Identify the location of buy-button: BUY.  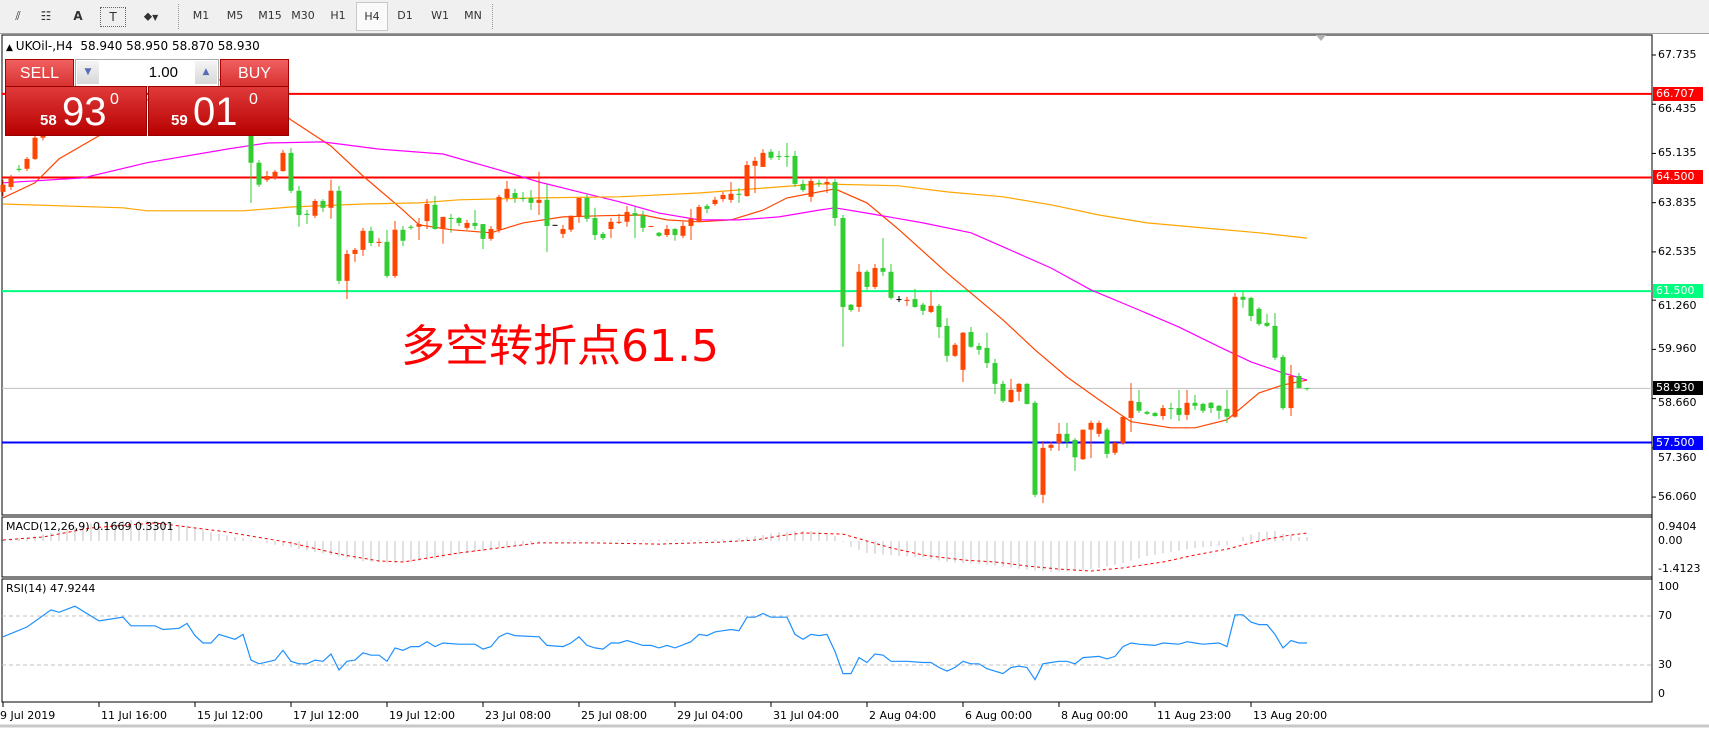
(254, 73).